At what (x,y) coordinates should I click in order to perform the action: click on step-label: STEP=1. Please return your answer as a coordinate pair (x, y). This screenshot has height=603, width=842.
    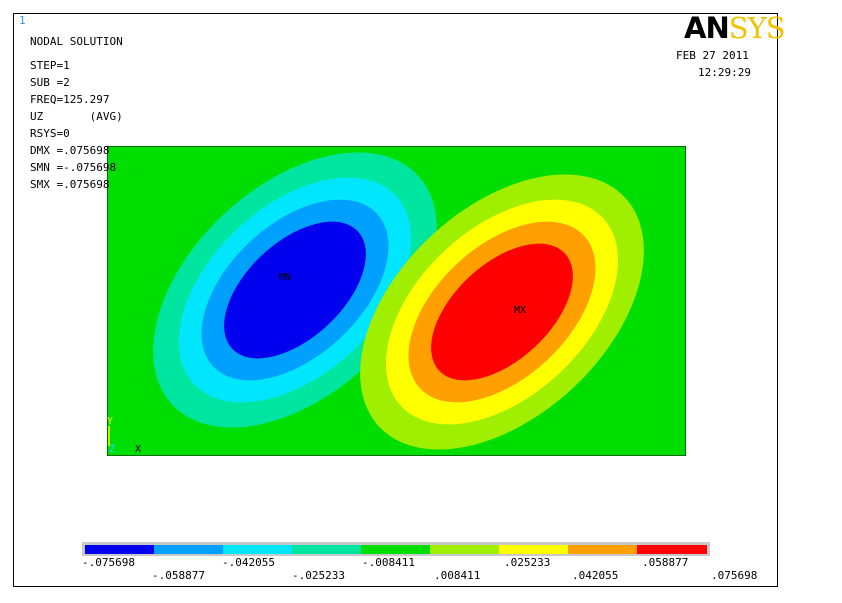
    Looking at the image, I should click on (50, 65).